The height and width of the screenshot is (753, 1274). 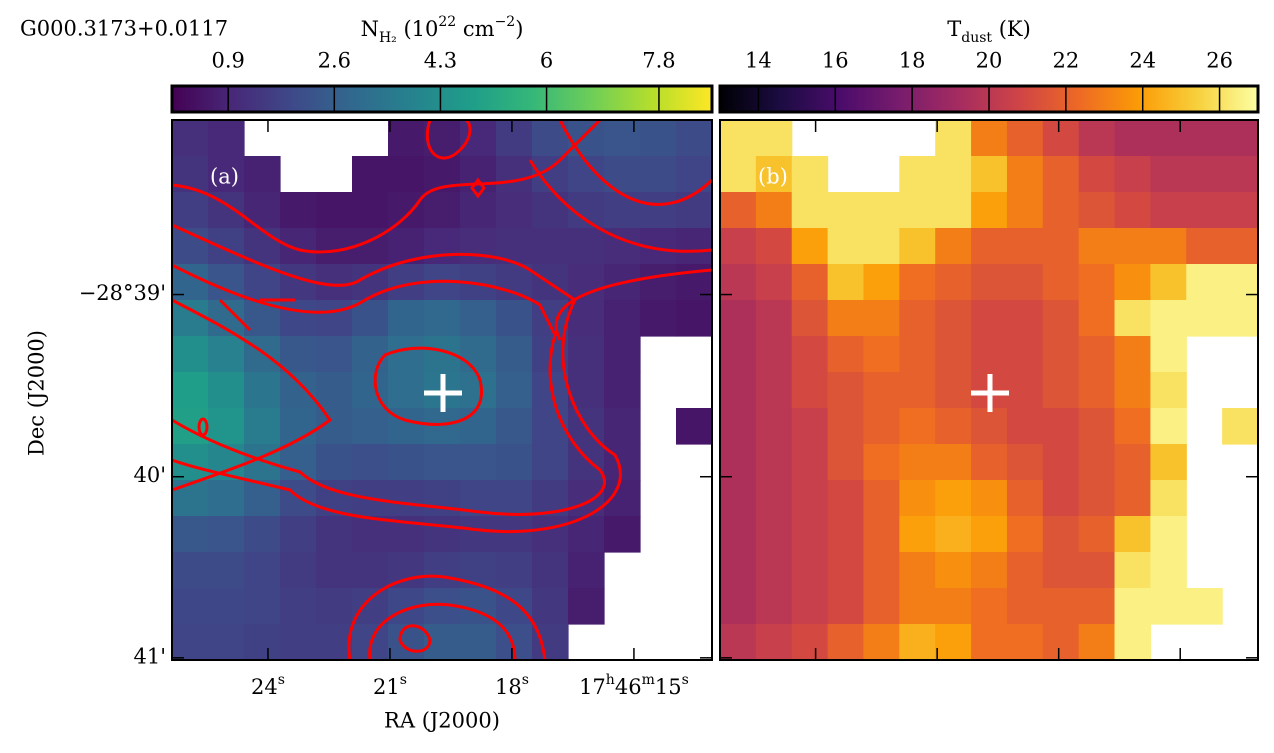 I want to click on colorbar-tick-label: 16, so click(x=835, y=61).